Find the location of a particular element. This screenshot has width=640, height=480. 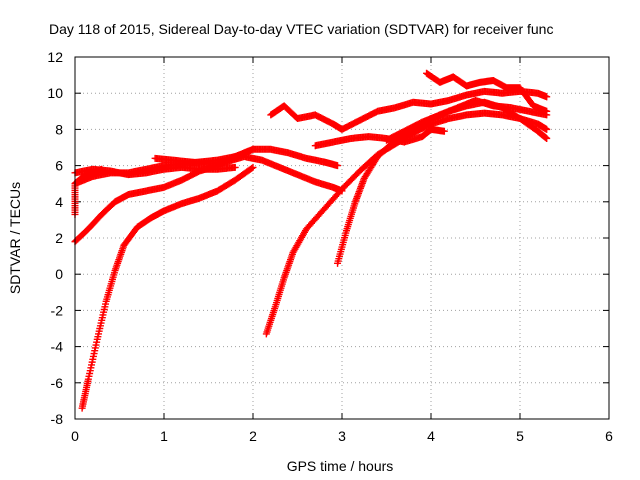

y-tick-label: -6 is located at coordinates (57, 383).